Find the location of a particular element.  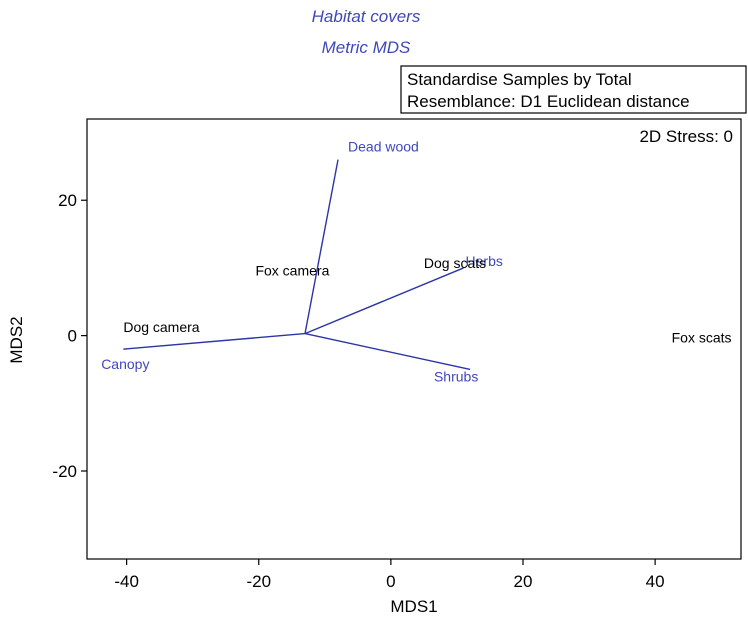

x-tick-label: -40 is located at coordinates (126, 581).